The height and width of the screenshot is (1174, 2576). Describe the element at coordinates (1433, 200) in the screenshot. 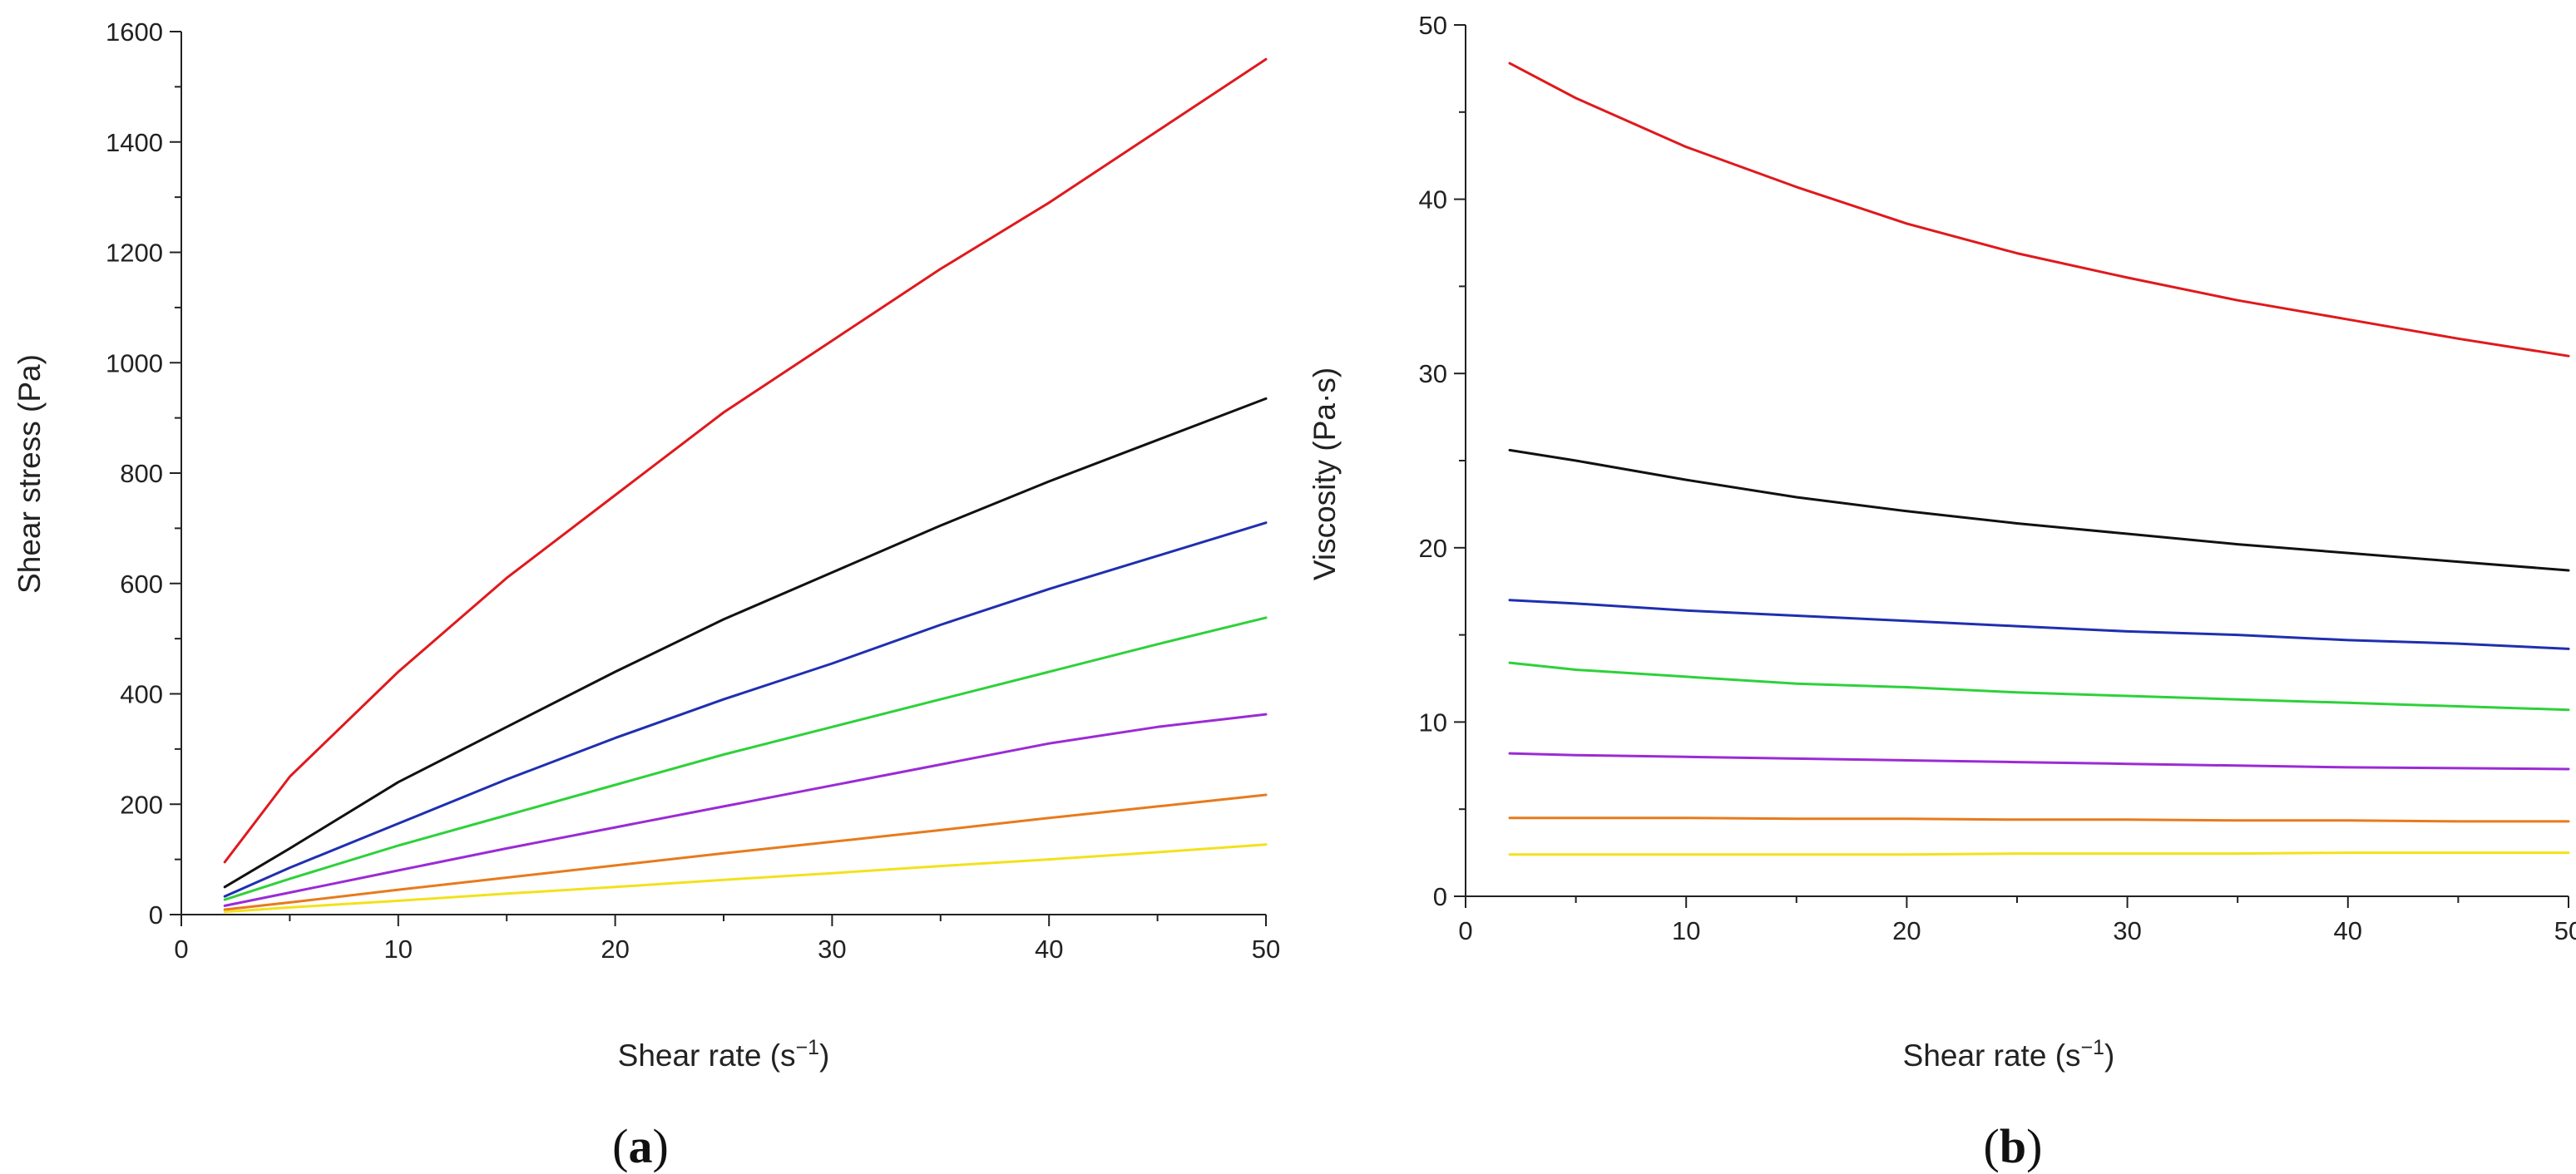

I see `panel-b-y-tick-label: 40` at that location.